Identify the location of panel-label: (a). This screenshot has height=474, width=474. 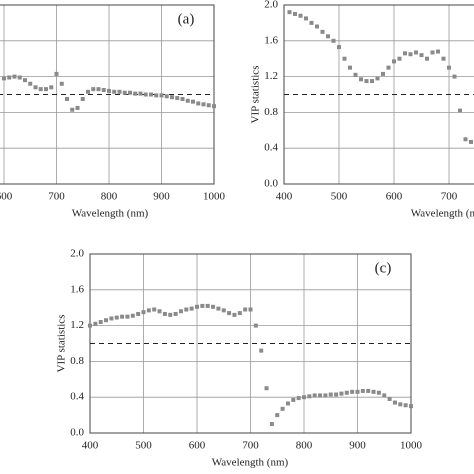
(186, 19).